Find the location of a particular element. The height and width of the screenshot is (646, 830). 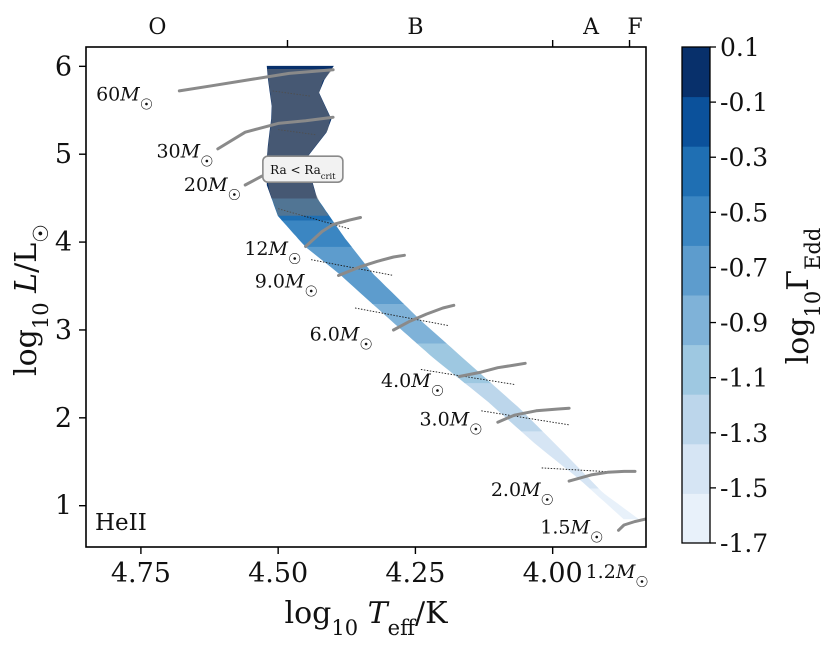

y-axis: 1 2 3 4 5 6 is located at coordinates (70, 286).